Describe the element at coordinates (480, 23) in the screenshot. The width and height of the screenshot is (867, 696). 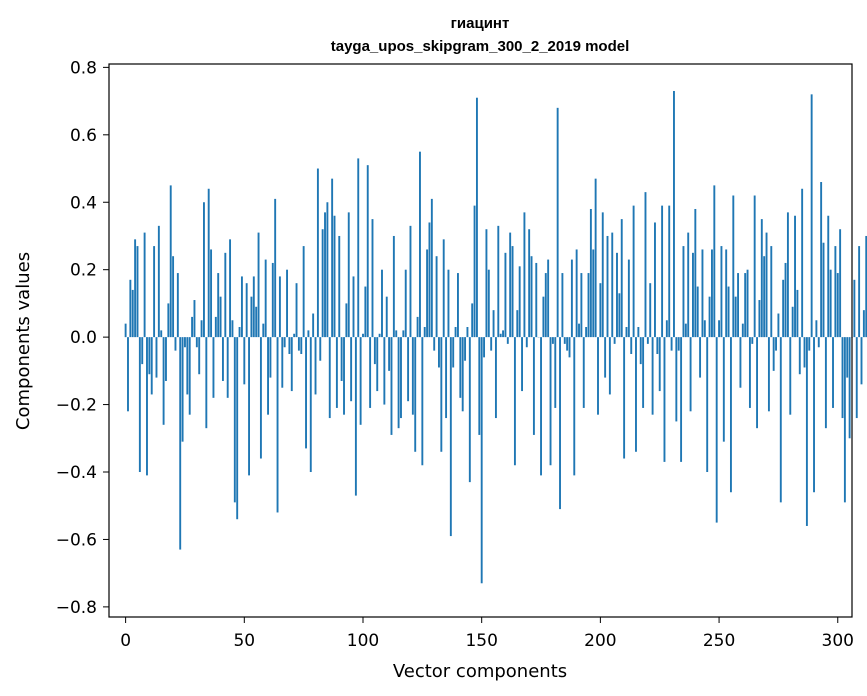
I see `chart-title-line-1: гиацинт` at that location.